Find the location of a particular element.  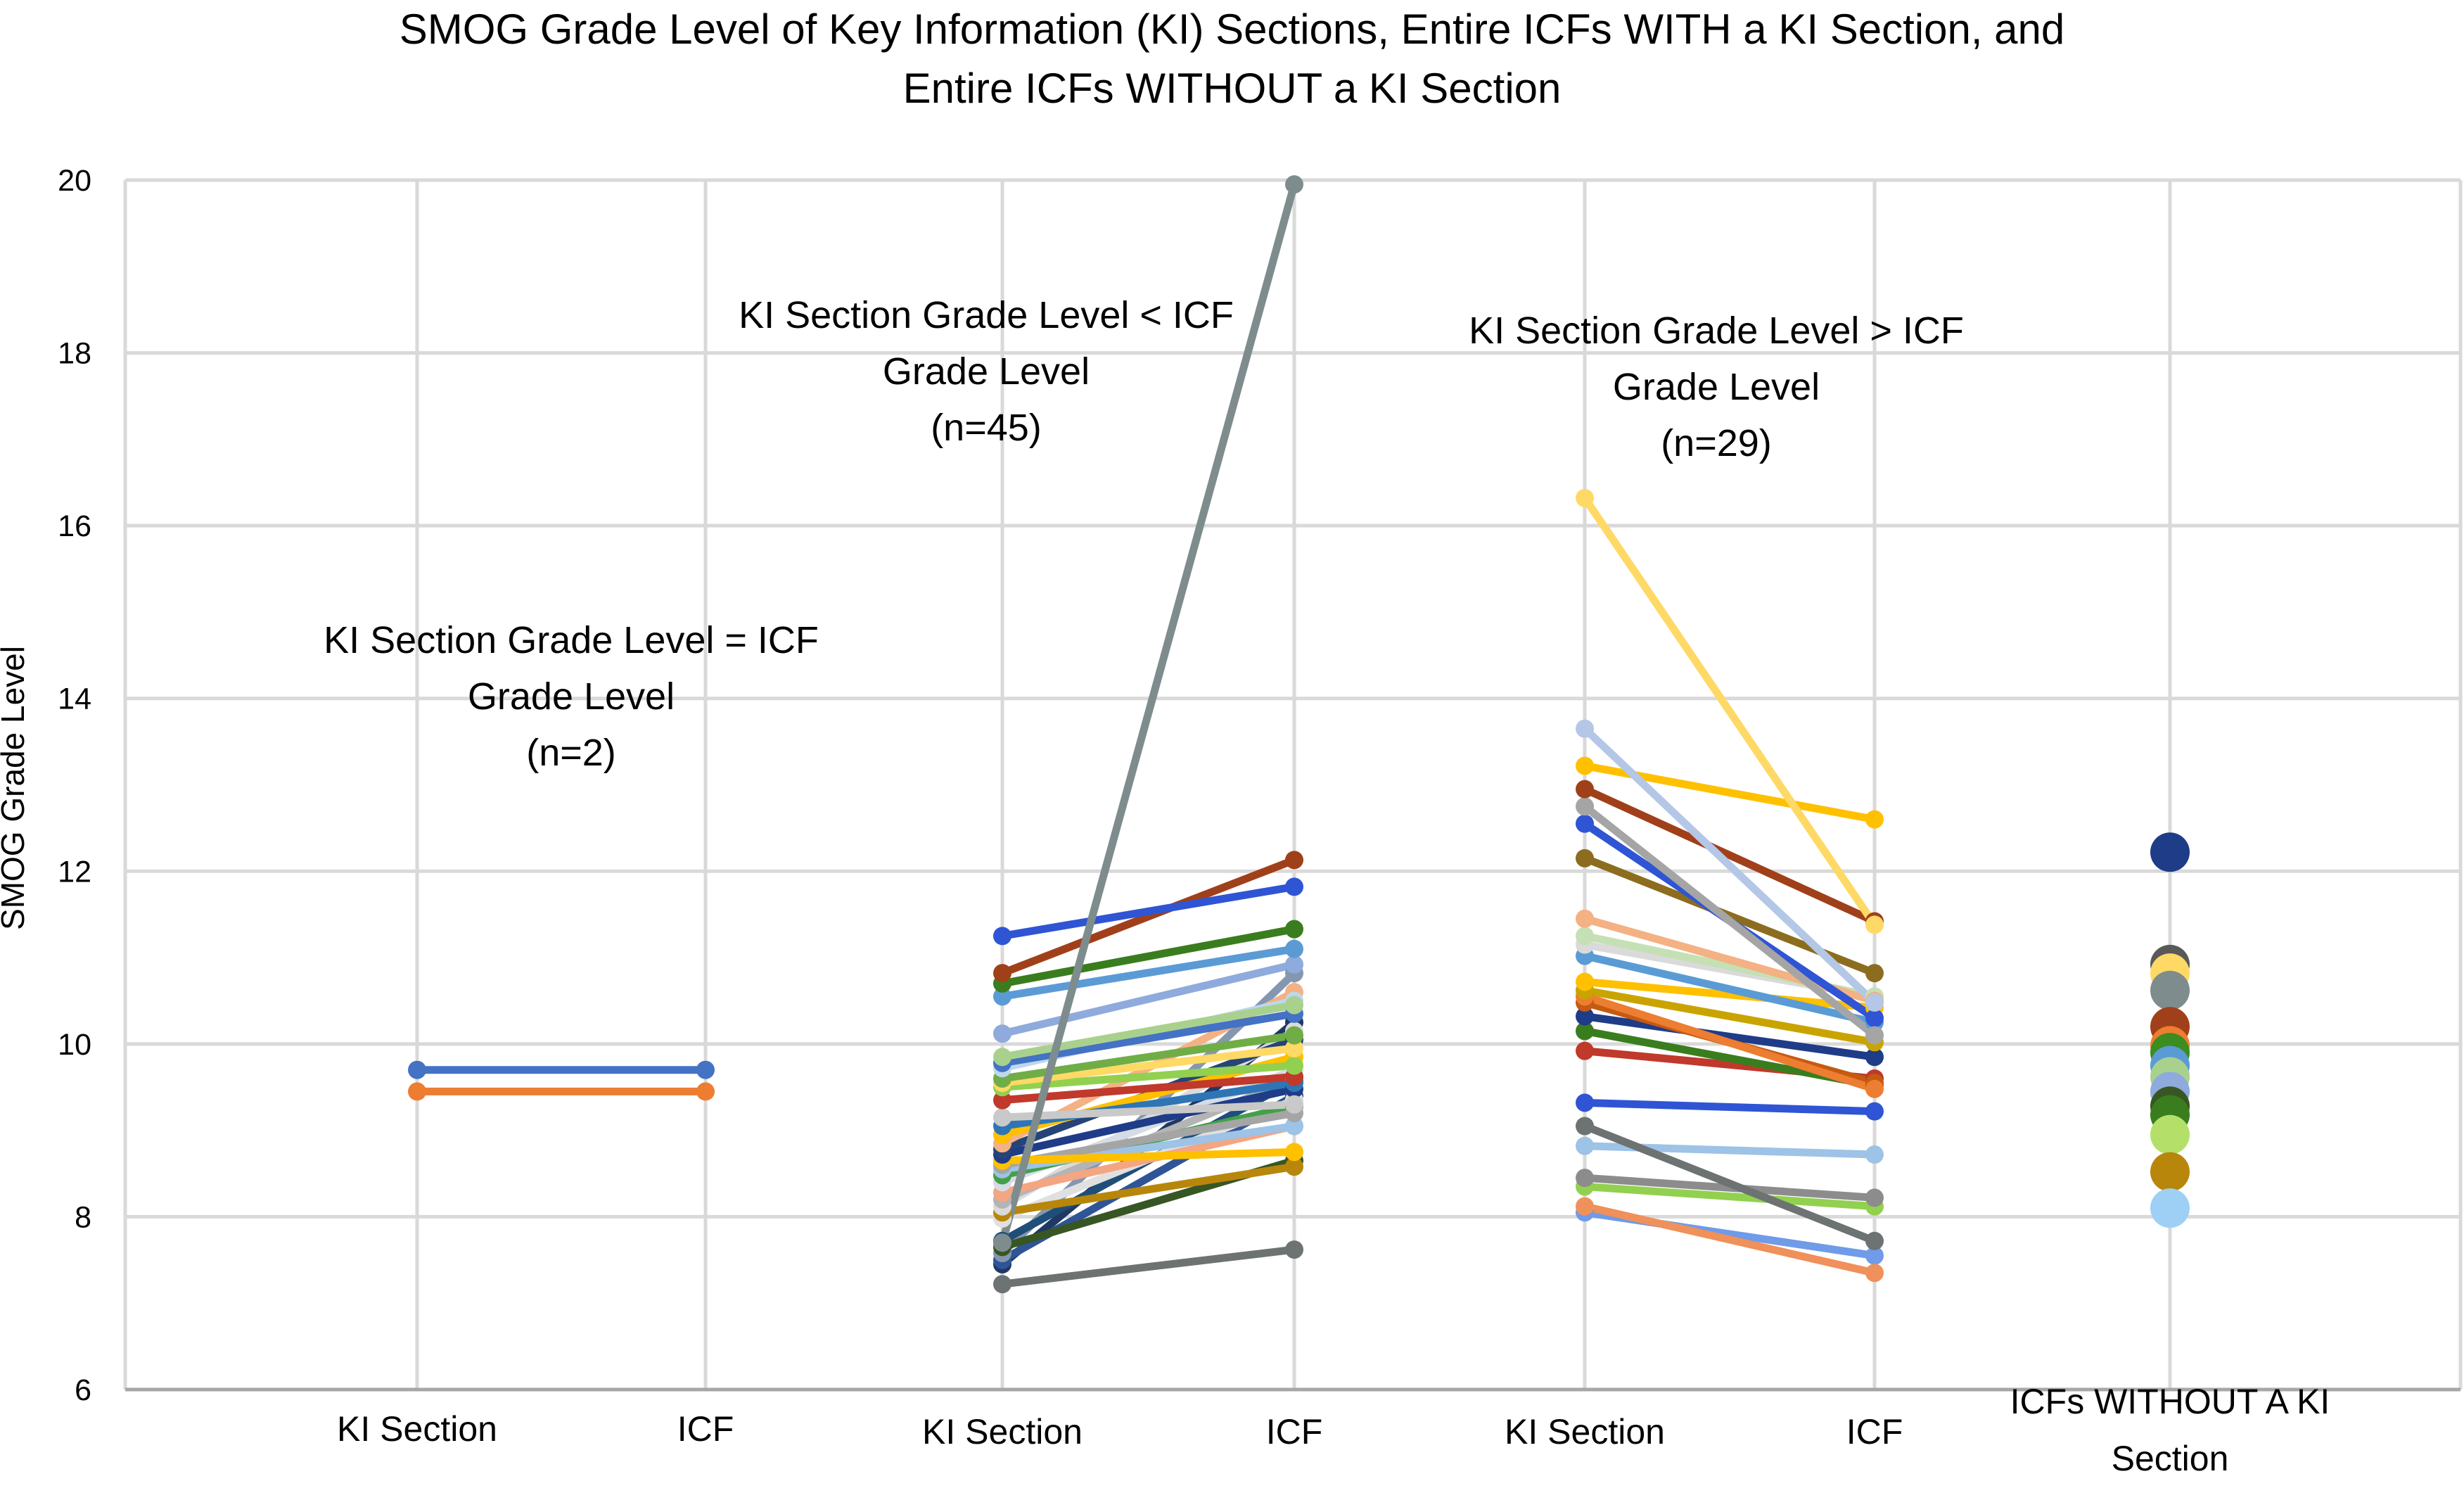

annotation-greater-line-3: (n=29) is located at coordinates (1716, 443).